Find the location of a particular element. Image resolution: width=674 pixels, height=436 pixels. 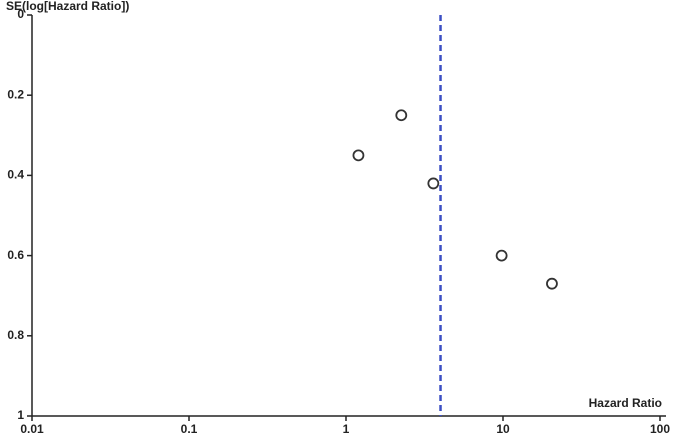

x-tick-label: 0.01 is located at coordinates (32, 429).